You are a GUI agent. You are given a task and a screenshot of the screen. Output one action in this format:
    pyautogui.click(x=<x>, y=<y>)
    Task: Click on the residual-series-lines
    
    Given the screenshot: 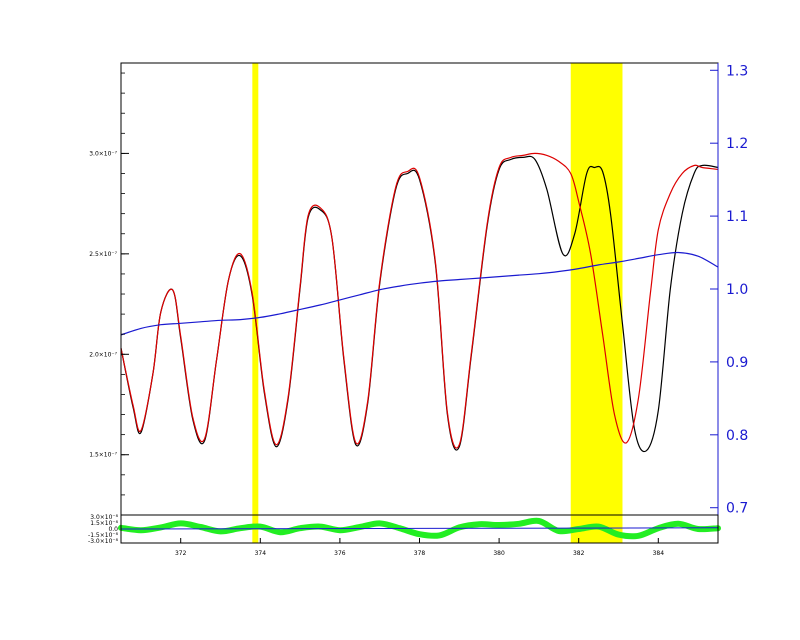 What is the action you would take?
    pyautogui.click(x=419, y=528)
    